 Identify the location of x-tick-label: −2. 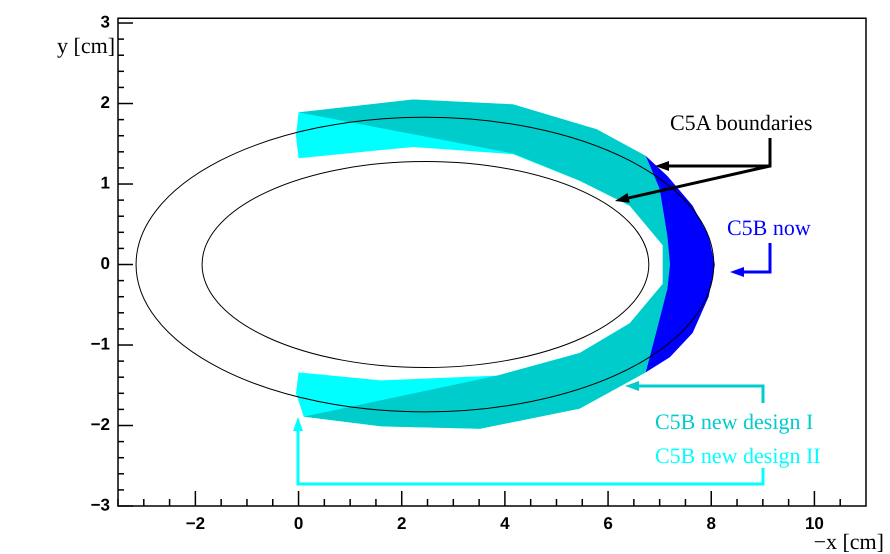
(196, 523).